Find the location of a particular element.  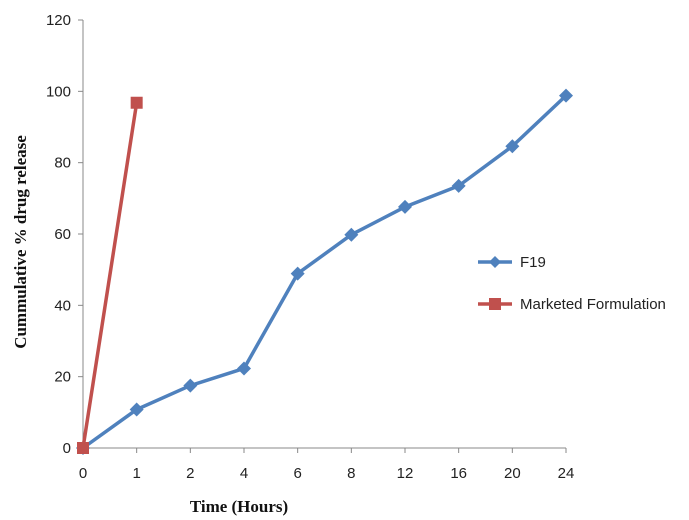

x-axis-title: Time (Hours) is located at coordinates (239, 506).